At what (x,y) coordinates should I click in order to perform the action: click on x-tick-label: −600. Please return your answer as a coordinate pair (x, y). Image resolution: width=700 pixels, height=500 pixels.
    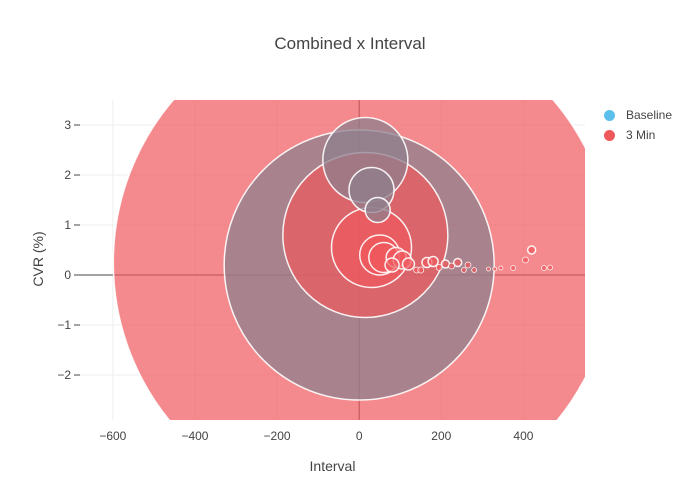
    Looking at the image, I should click on (112, 436).